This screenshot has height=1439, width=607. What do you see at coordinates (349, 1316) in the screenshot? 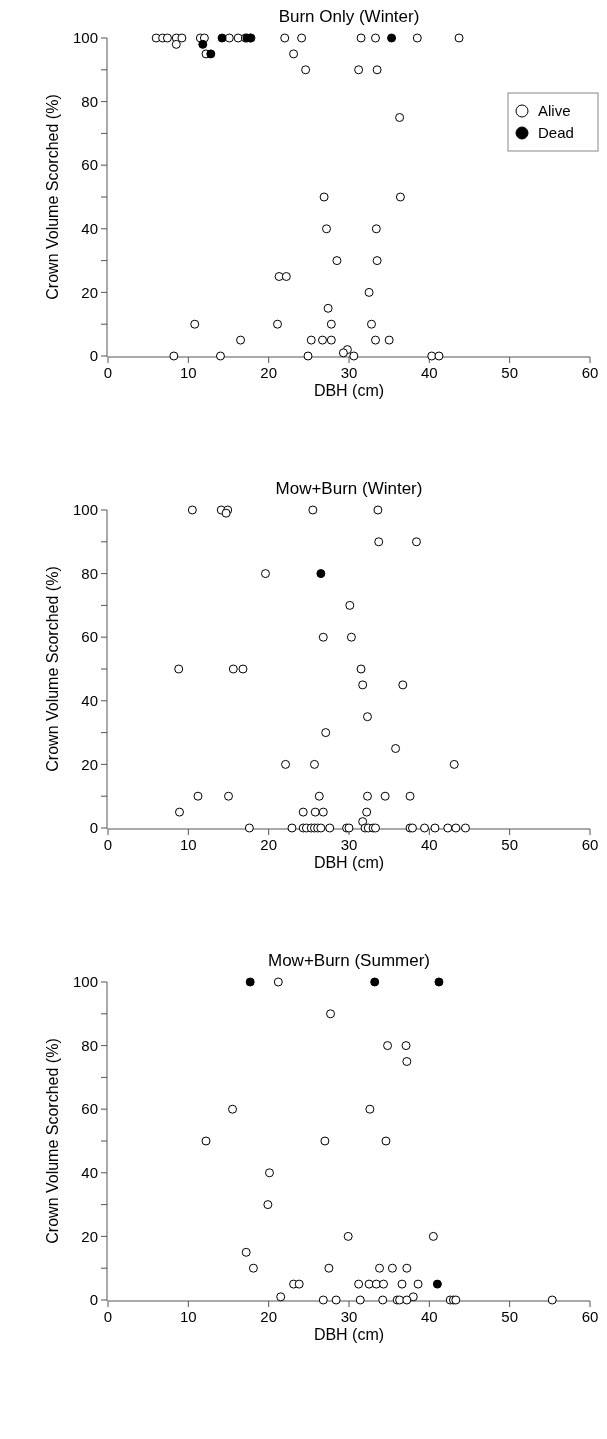
I see `x-tick-label: 30` at bounding box center [349, 1316].